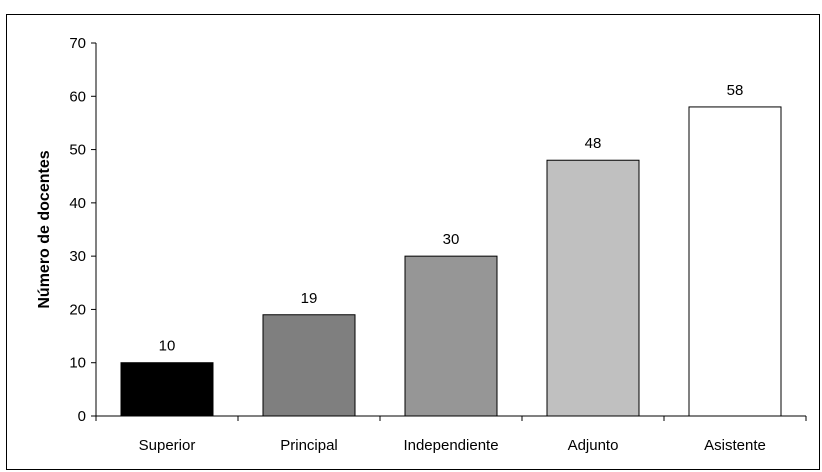 The image size is (822, 472). I want to click on bar-superior, so click(167, 389).